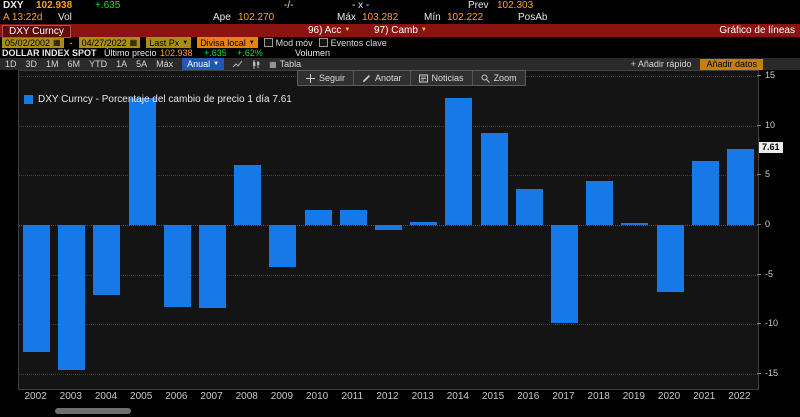 This screenshot has height=417, width=800. What do you see at coordinates (246, 396) in the screenshot?
I see `x-axis-label: 2008` at bounding box center [246, 396].